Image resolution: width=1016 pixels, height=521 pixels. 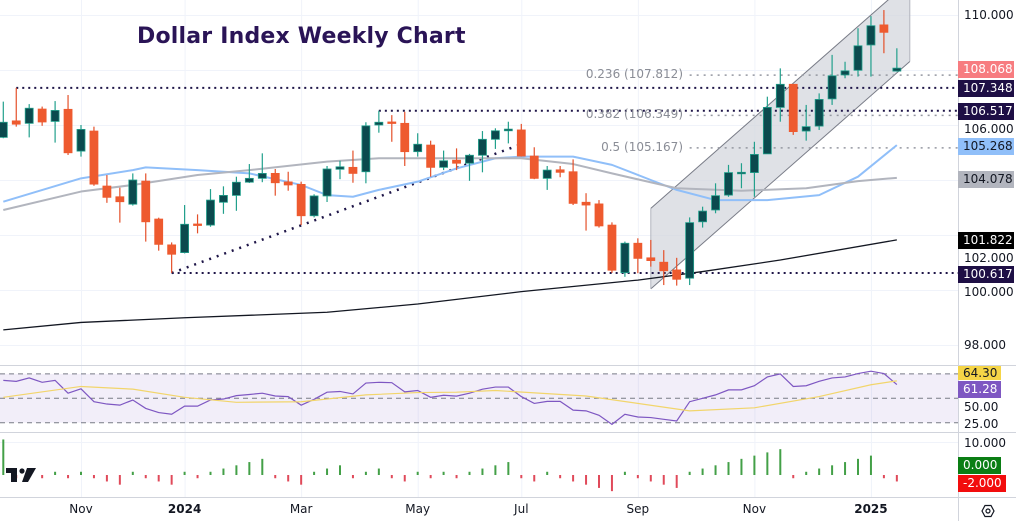 I want to click on fib-label-0236: 0.236 (107.812), so click(x=634, y=74).